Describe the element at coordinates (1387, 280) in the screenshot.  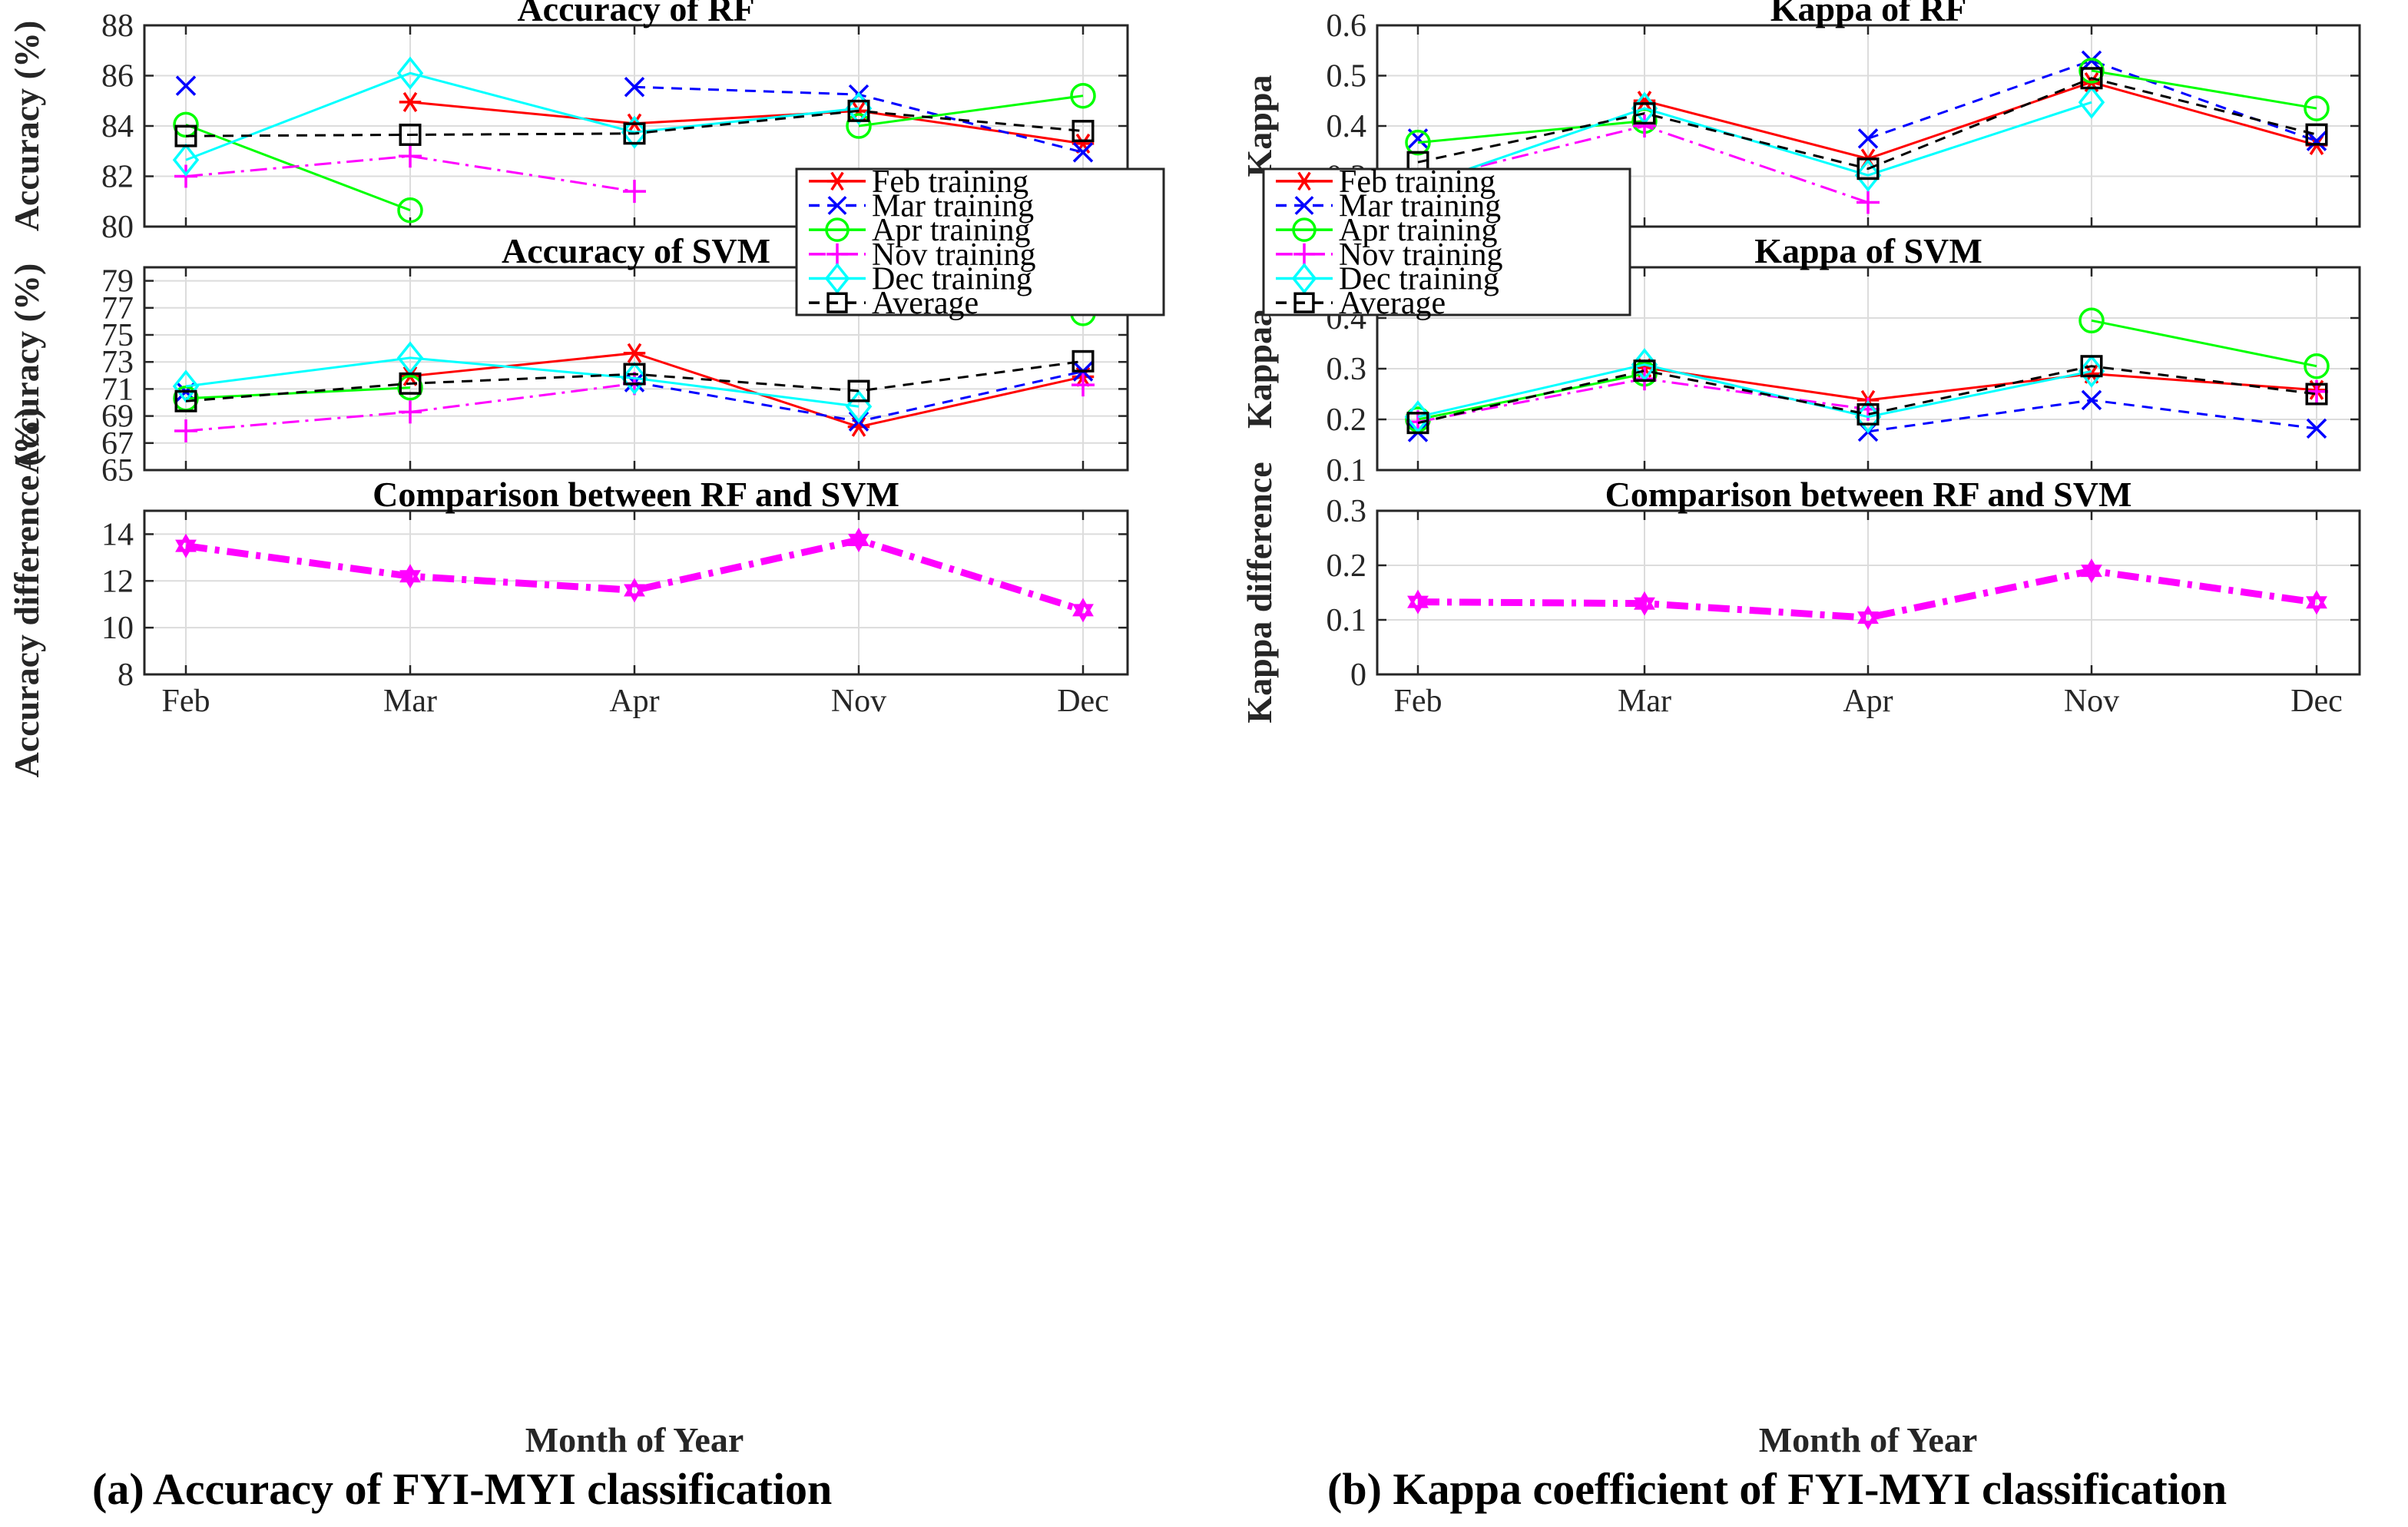
I see `legend-entry: Dec training` at that location.